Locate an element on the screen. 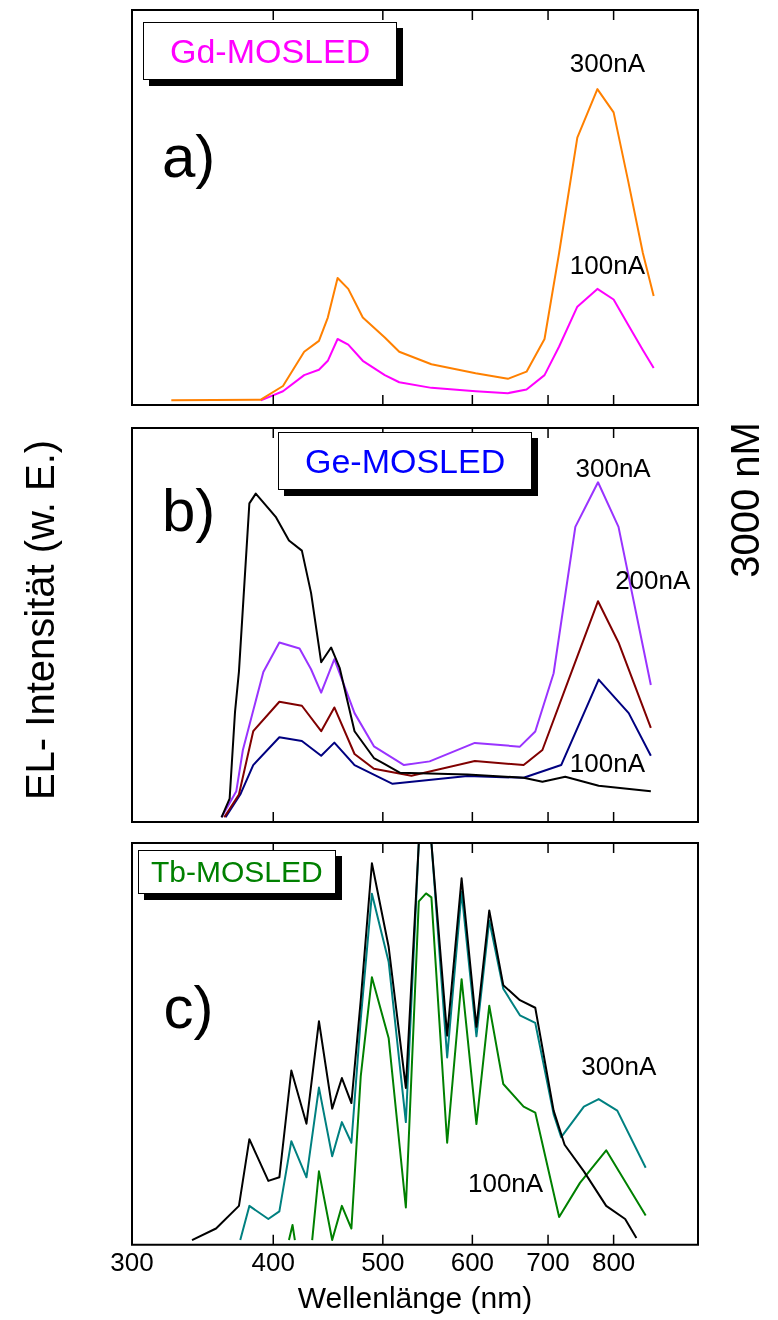 The width and height of the screenshot is (778, 1320). x-tick-label: 700 is located at coordinates (548, 1261).